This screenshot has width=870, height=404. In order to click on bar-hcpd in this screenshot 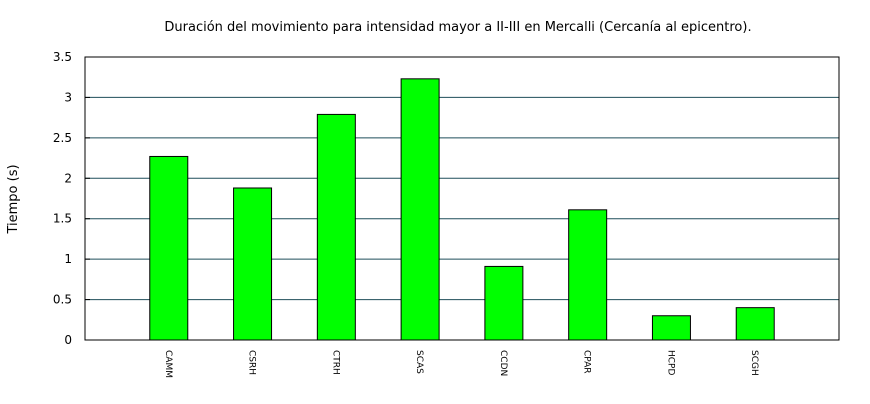, I will do `click(671, 328)`.